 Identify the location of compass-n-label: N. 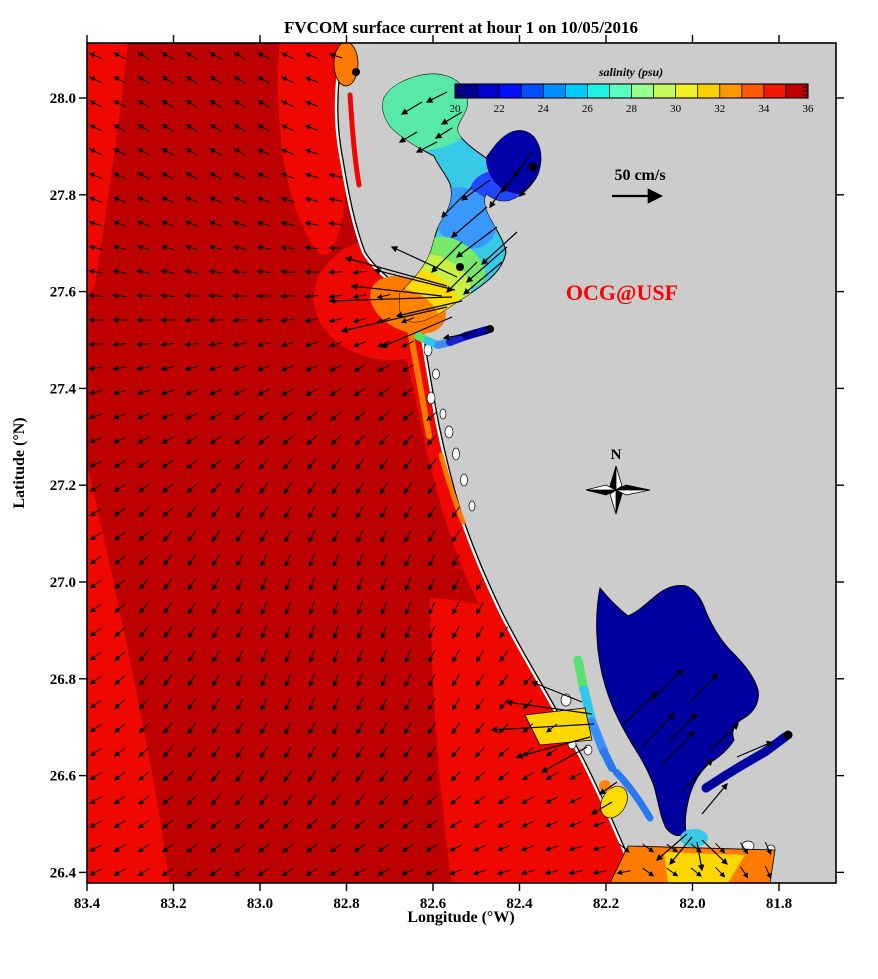
(616, 455).